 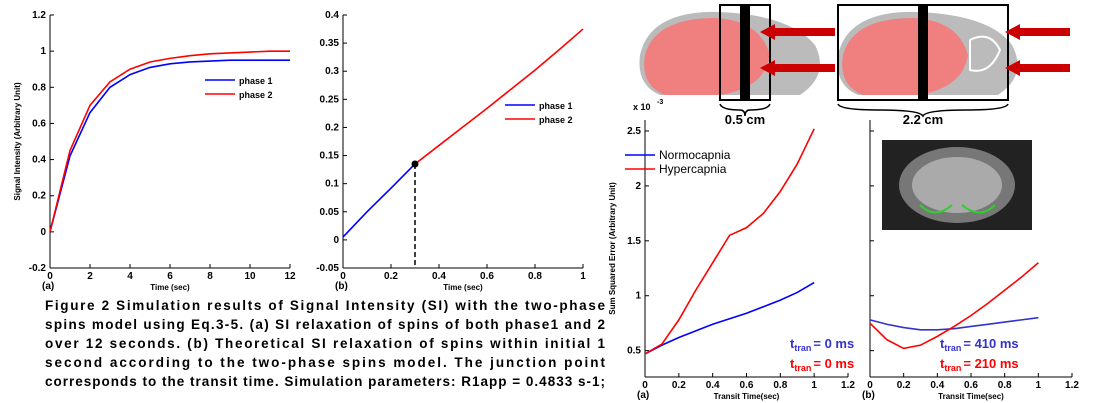 I want to click on brain-diagram, so click(x=854, y=61).